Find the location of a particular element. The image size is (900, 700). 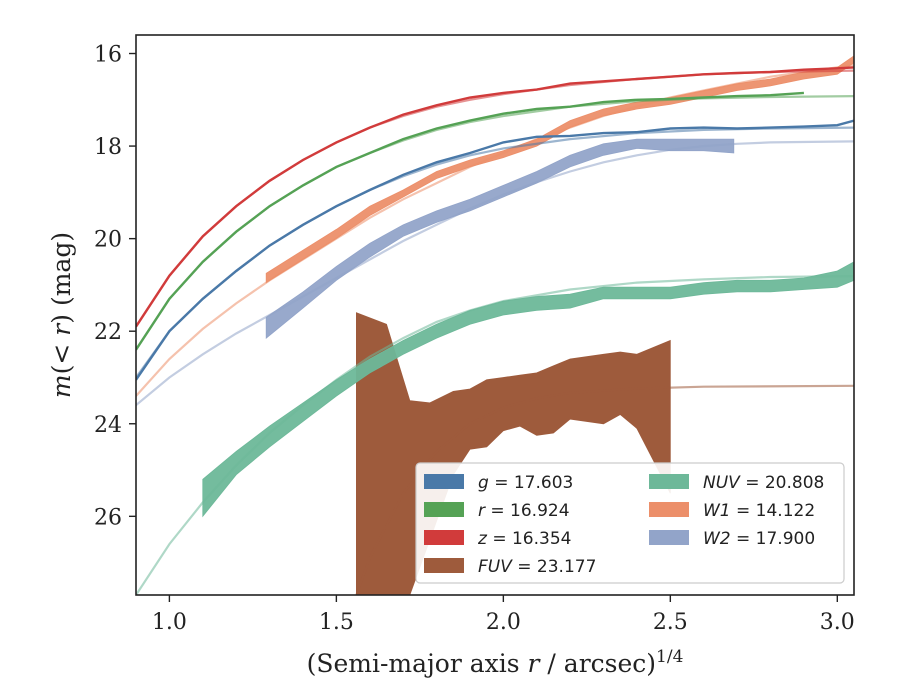

y-axis-label: m(< r) (mag) is located at coordinates (61, 315).